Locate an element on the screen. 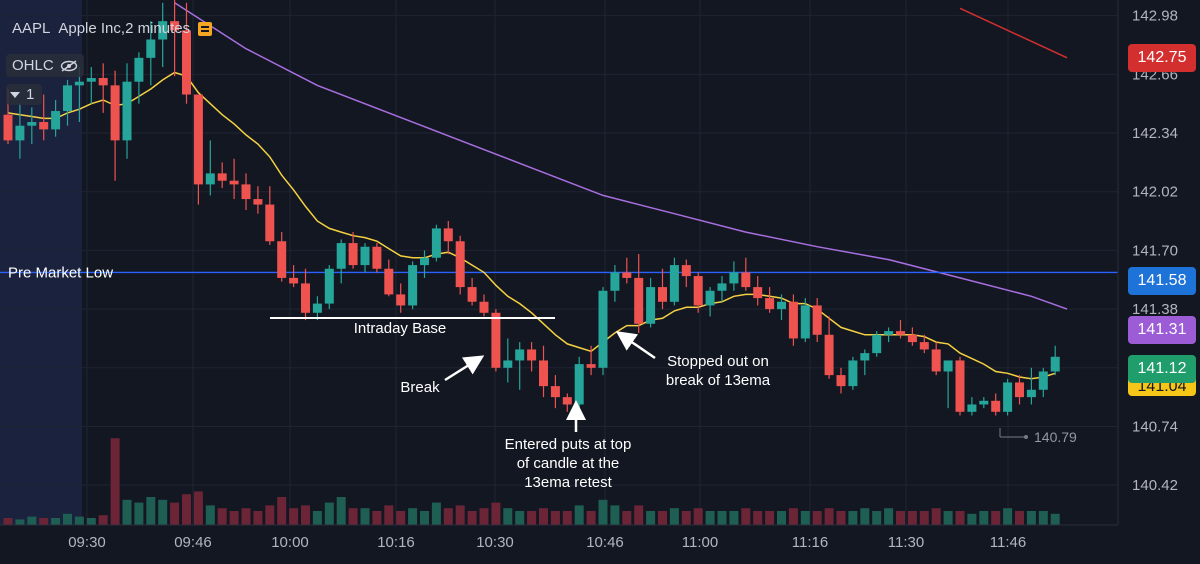 The image size is (1200, 564). symbol-legend: AAPL Apple Inc,2 minutes is located at coordinates (112, 28).